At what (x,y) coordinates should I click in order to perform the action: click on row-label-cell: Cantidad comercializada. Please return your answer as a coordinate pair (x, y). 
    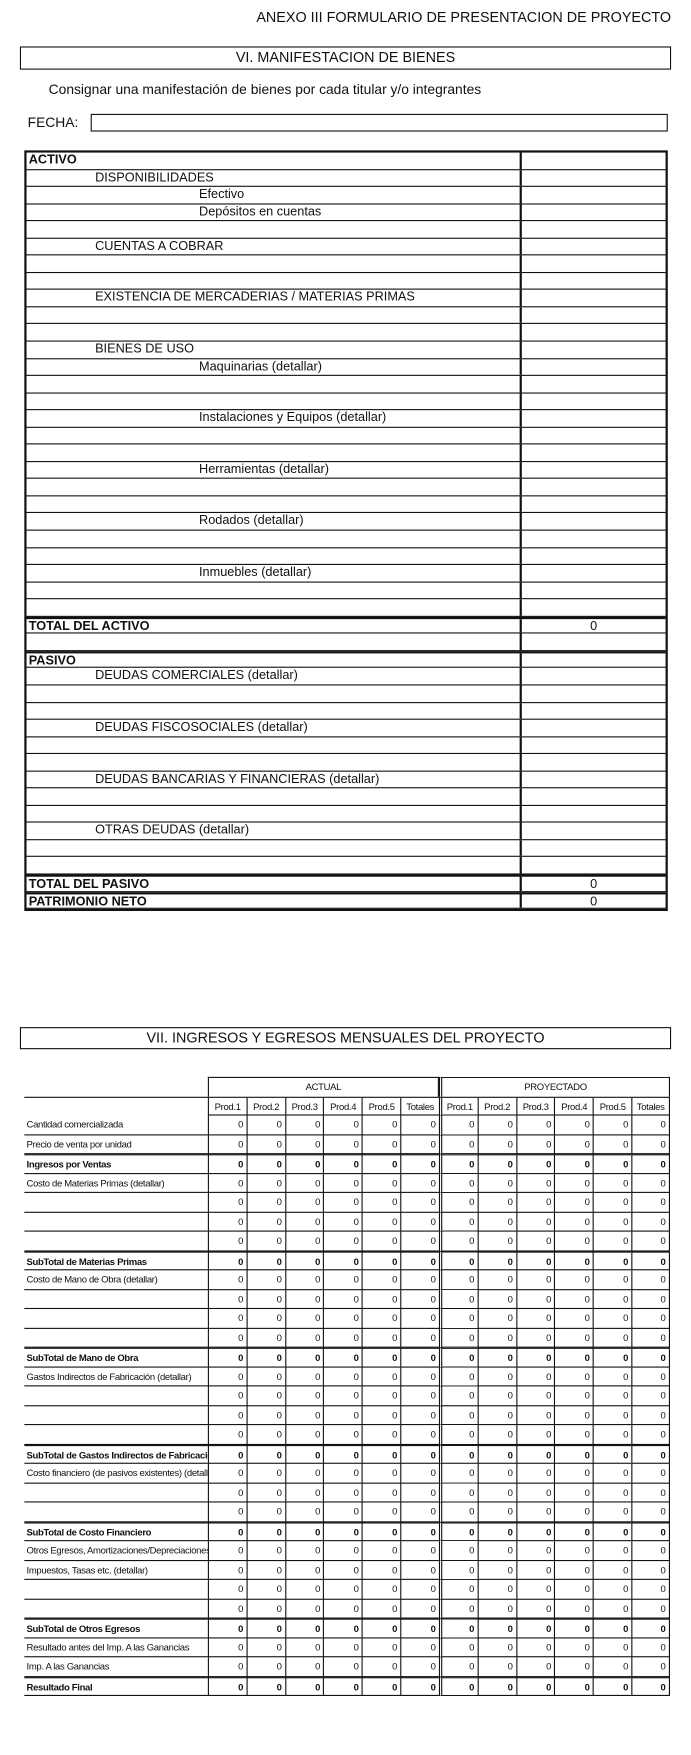
    Looking at the image, I should click on (116, 1125).